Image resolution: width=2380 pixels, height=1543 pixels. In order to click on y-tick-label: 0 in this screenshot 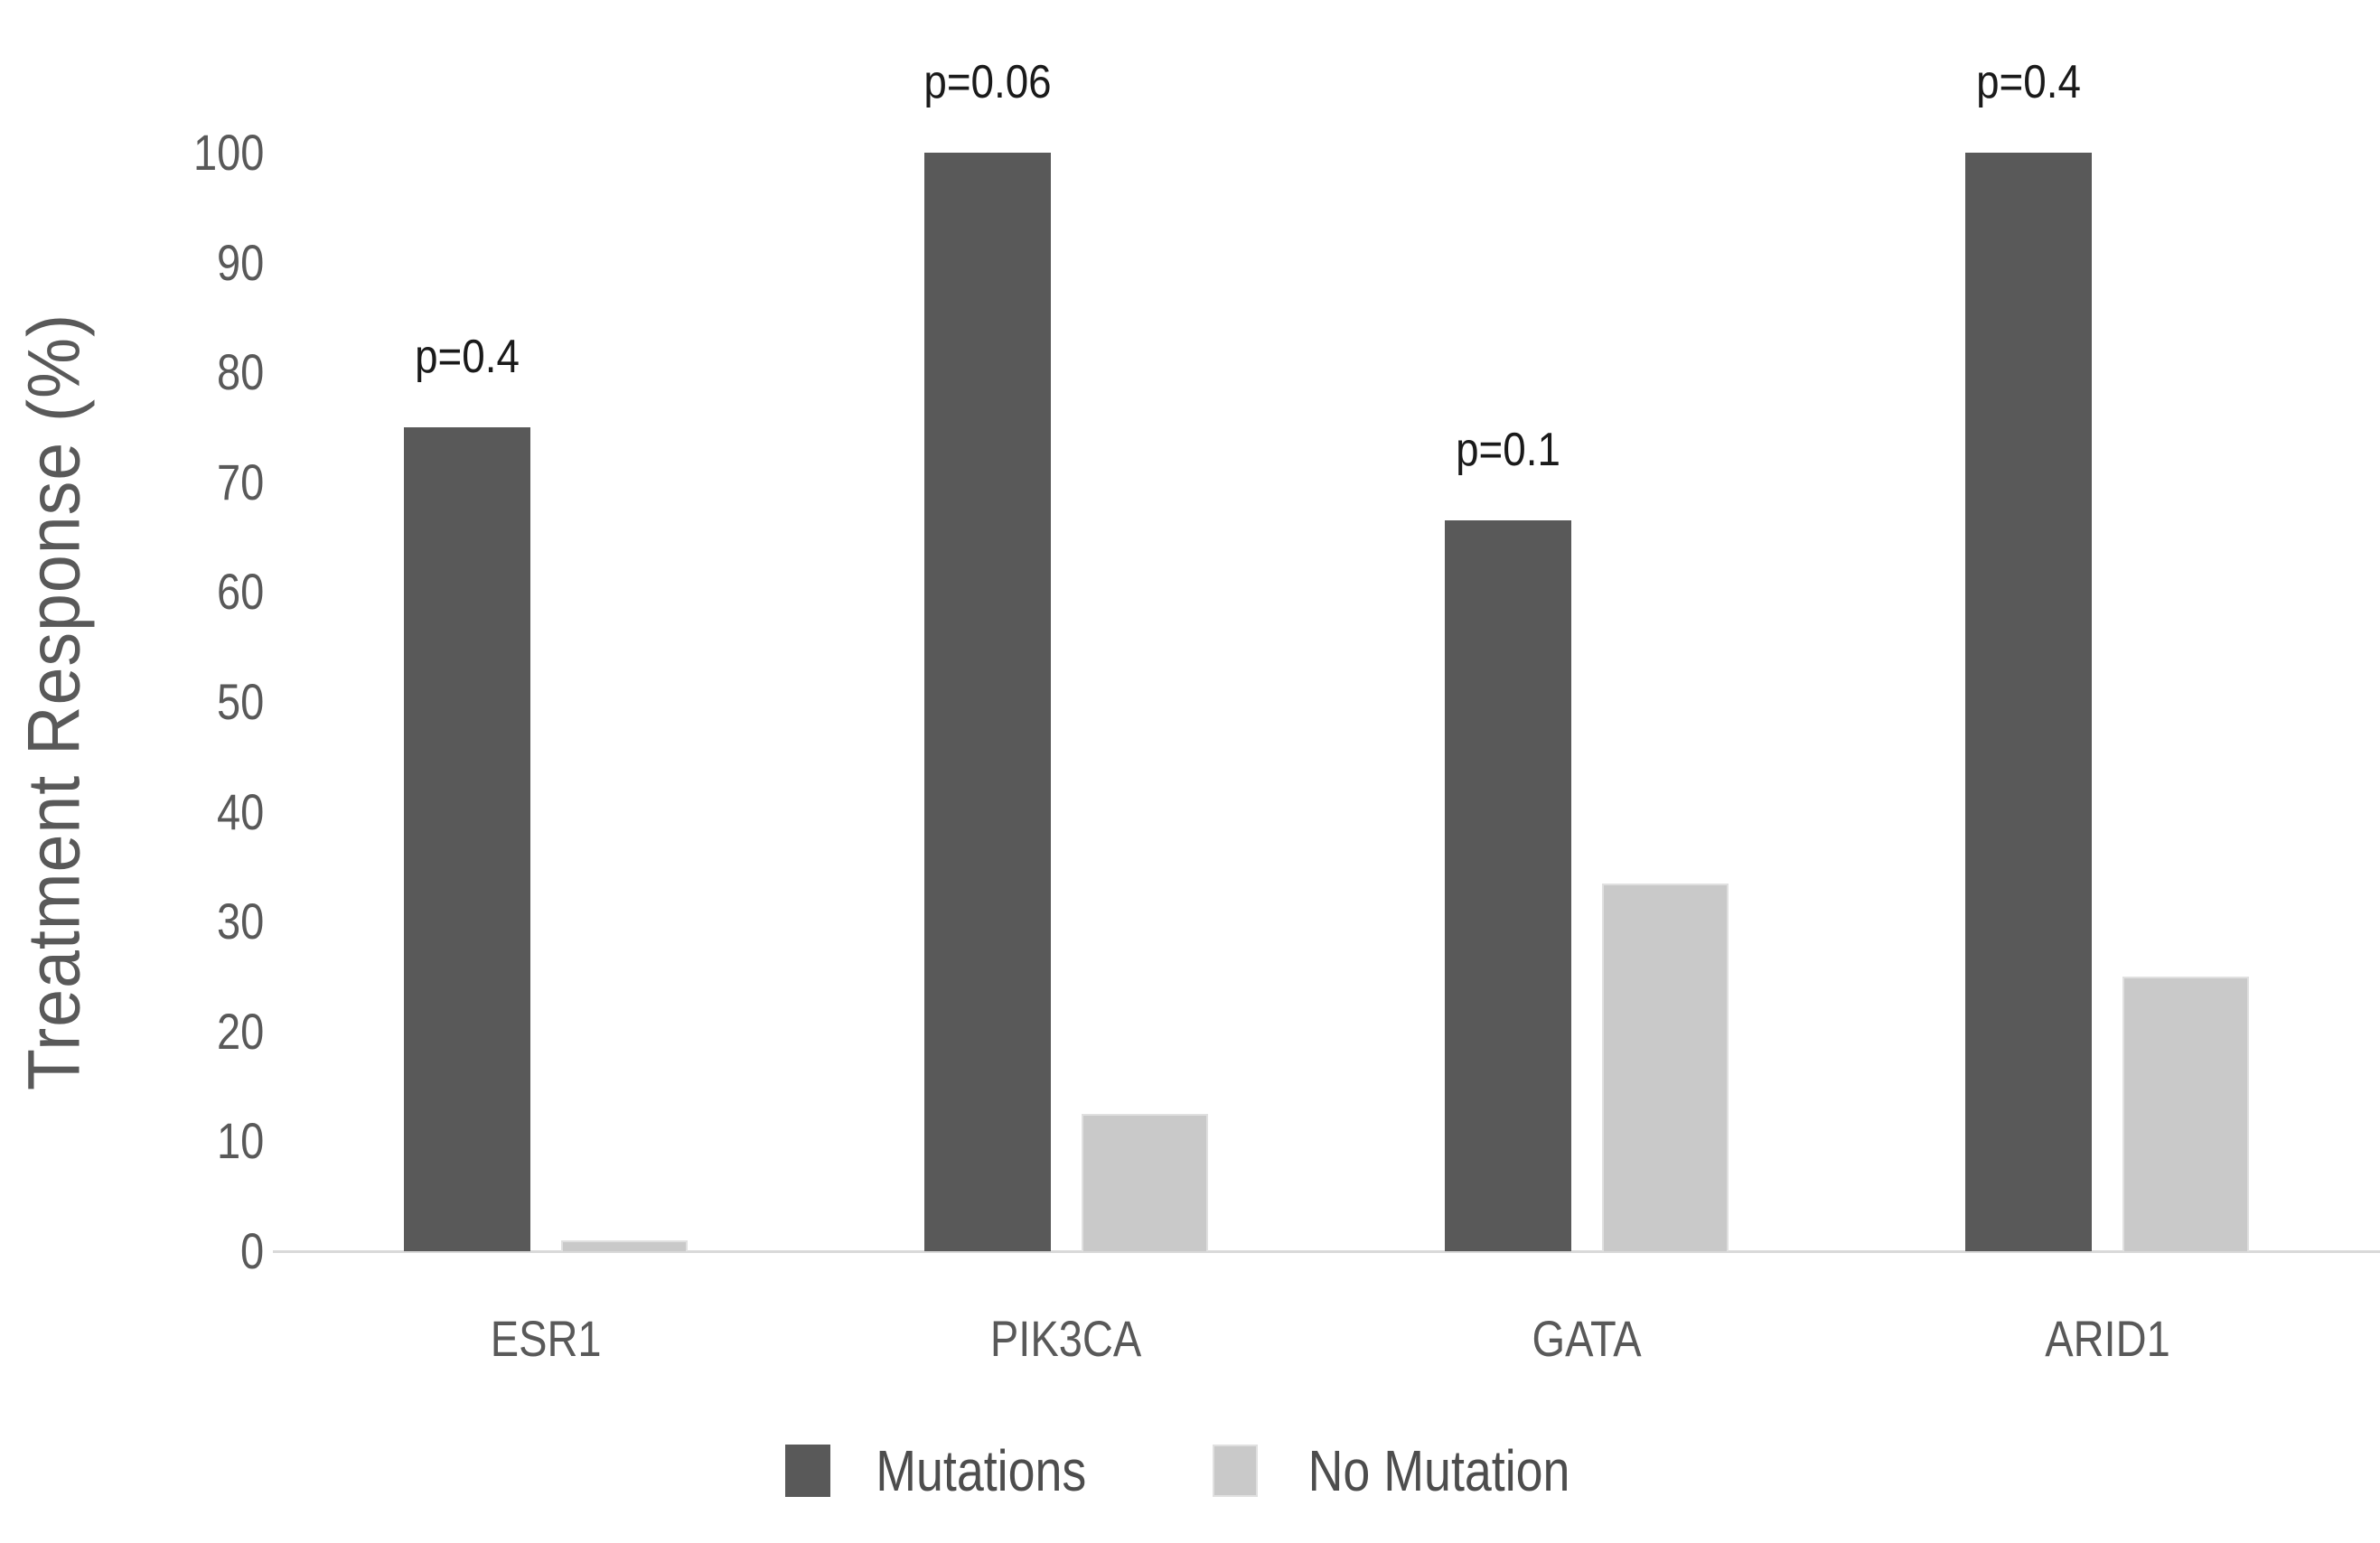, I will do `click(132, 1251)`.